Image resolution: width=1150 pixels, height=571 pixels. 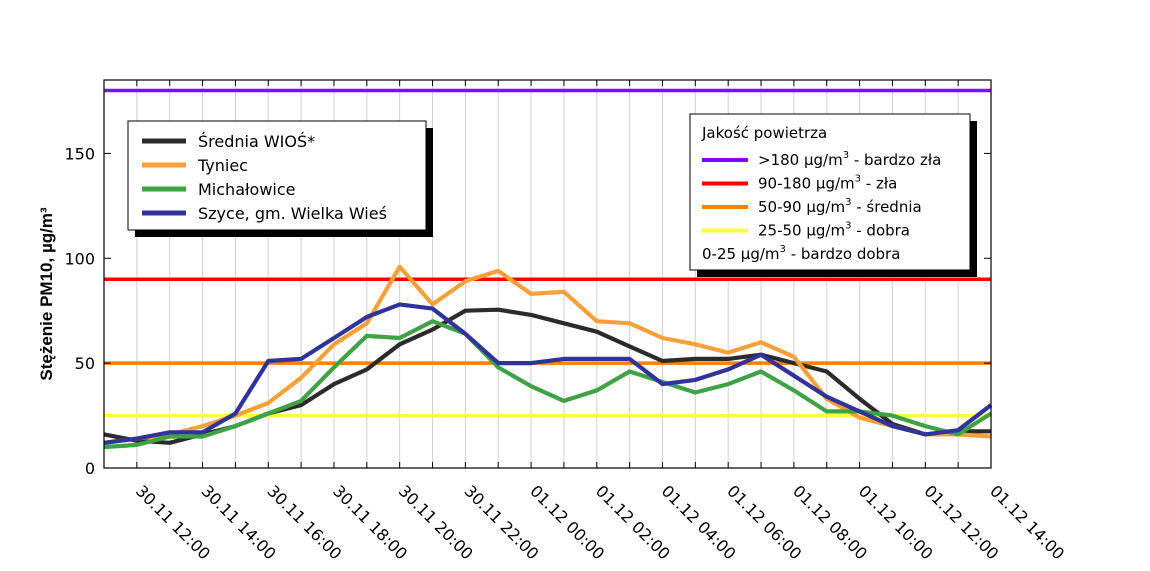 What do you see at coordinates (79, 258) in the screenshot?
I see `y-tick-label: 100` at bounding box center [79, 258].